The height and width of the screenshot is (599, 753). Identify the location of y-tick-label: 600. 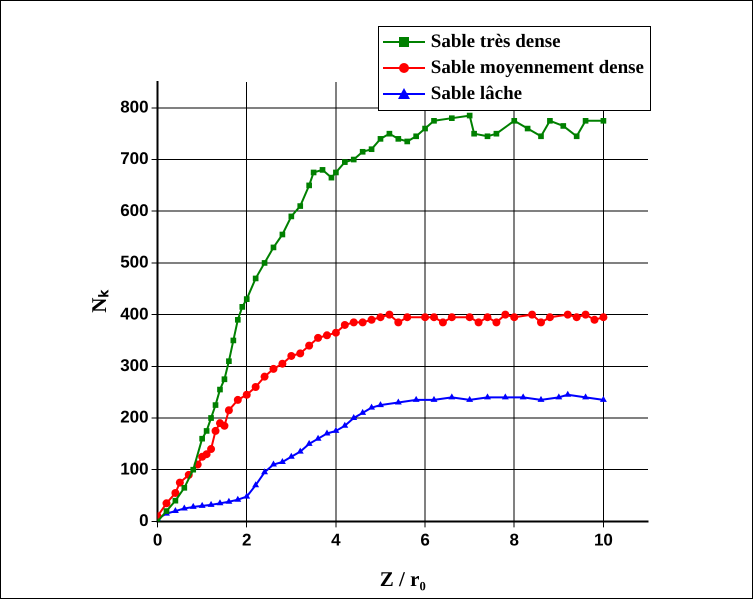
(134, 210).